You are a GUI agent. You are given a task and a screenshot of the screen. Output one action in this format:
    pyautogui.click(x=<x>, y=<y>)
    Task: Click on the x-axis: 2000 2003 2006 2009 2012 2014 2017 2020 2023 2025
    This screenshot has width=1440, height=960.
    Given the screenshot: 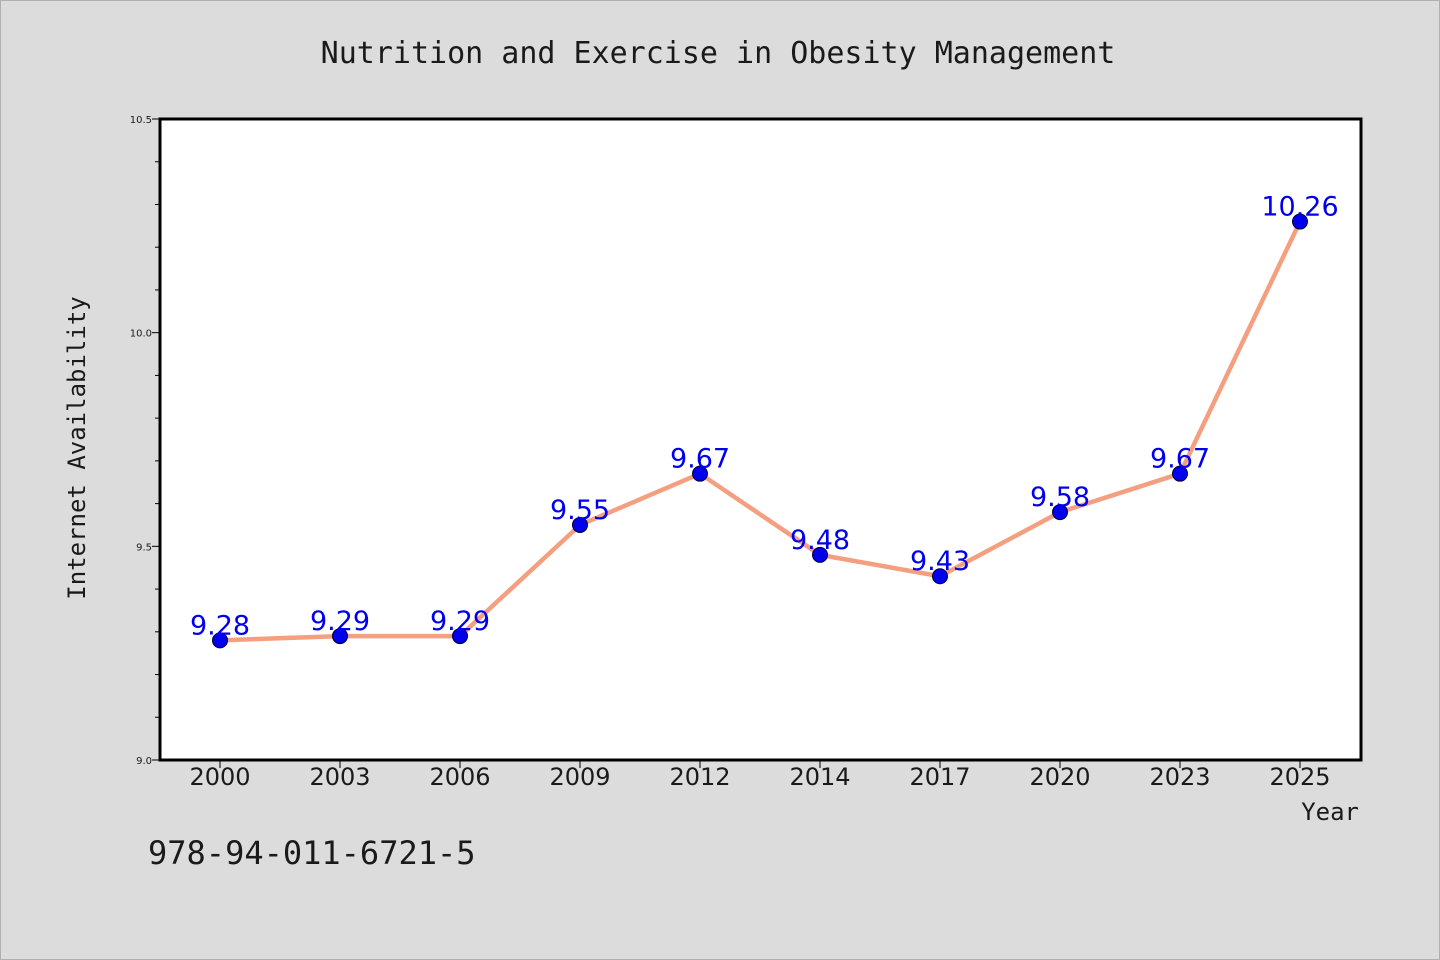 What is the action you would take?
    pyautogui.click(x=760, y=775)
    